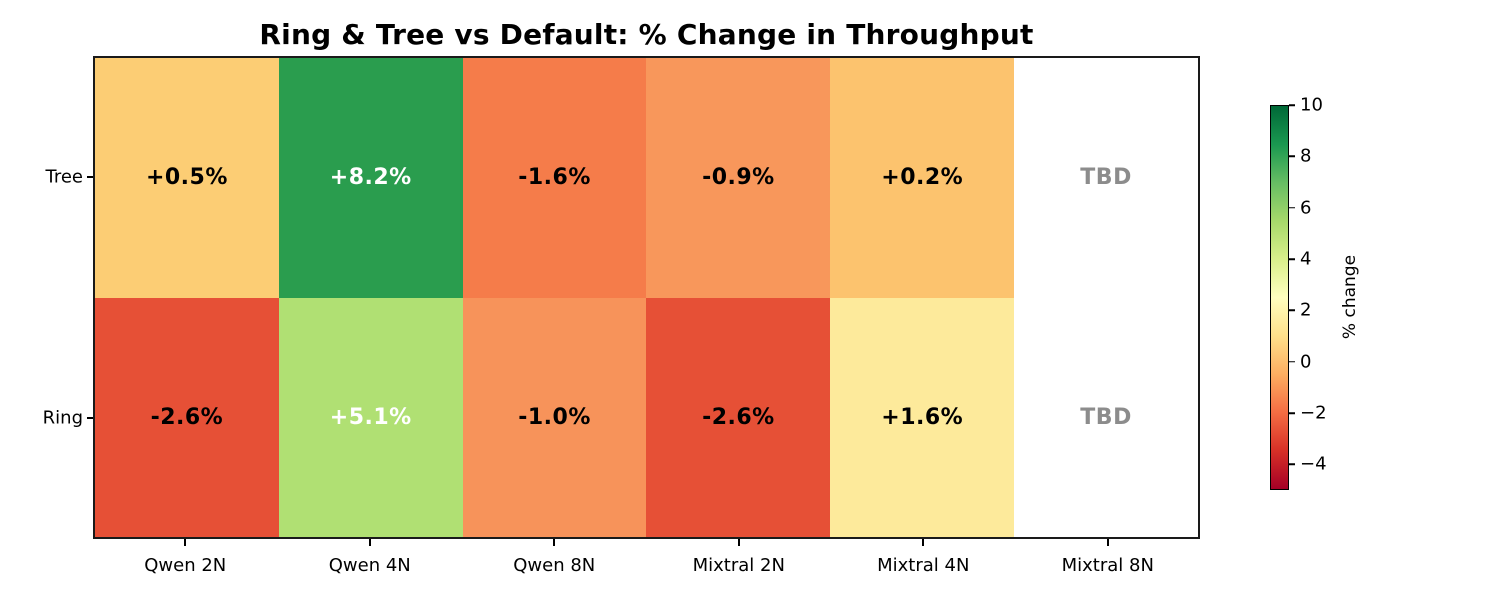 This screenshot has height=600, width=1500. What do you see at coordinates (1107, 565) in the screenshot?
I see `x-tick-label: Mixtral 8N` at bounding box center [1107, 565].